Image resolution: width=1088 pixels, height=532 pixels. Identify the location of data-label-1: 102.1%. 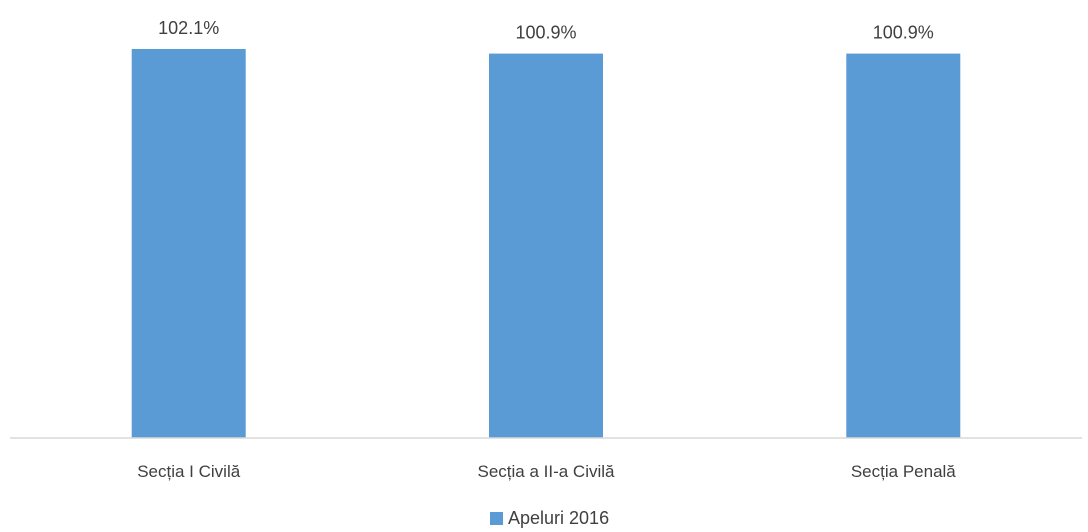
(188, 28).